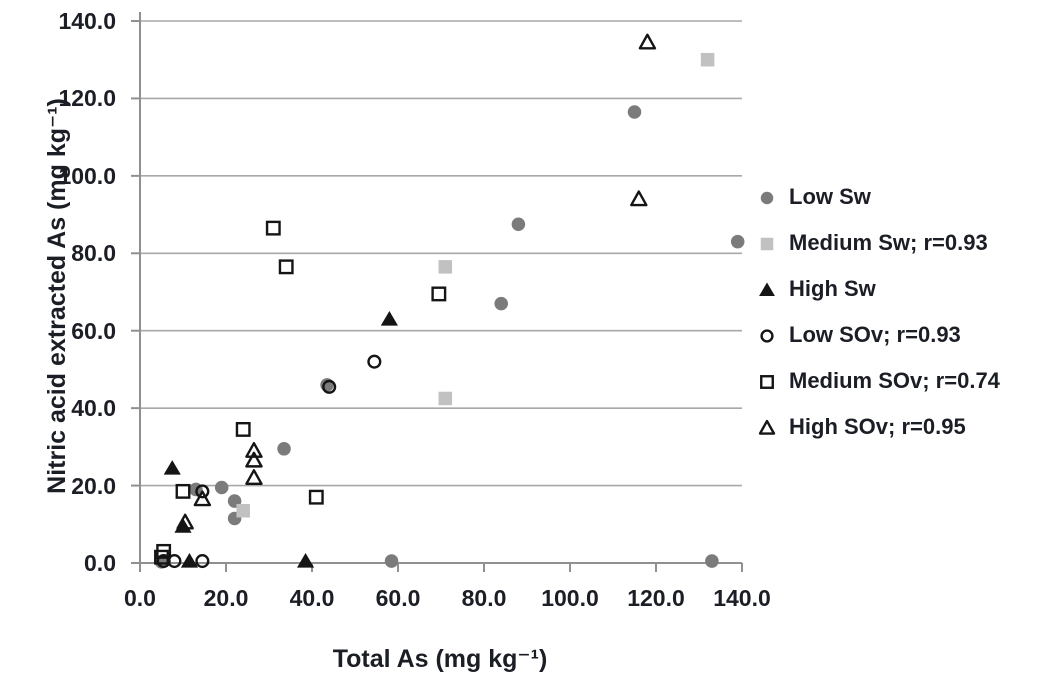 The height and width of the screenshot is (692, 1050). What do you see at coordinates (894, 380) in the screenshot?
I see `legend-item-label: Medium SOv; r=0.74` at bounding box center [894, 380].